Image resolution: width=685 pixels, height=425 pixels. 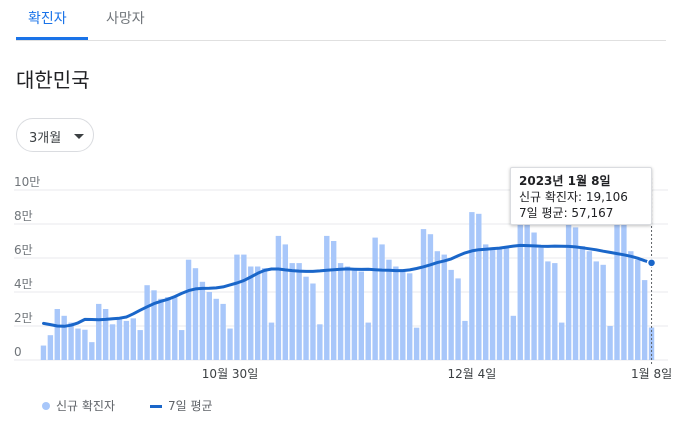 What do you see at coordinates (86, 406) in the screenshot?
I see `legend-label-new-cases: 신규 확진자` at bounding box center [86, 406].